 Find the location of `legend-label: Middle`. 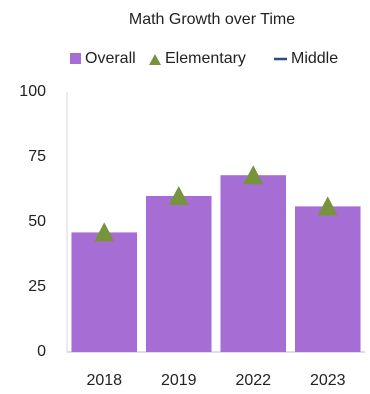

legend-label: Middle is located at coordinates (314, 58).